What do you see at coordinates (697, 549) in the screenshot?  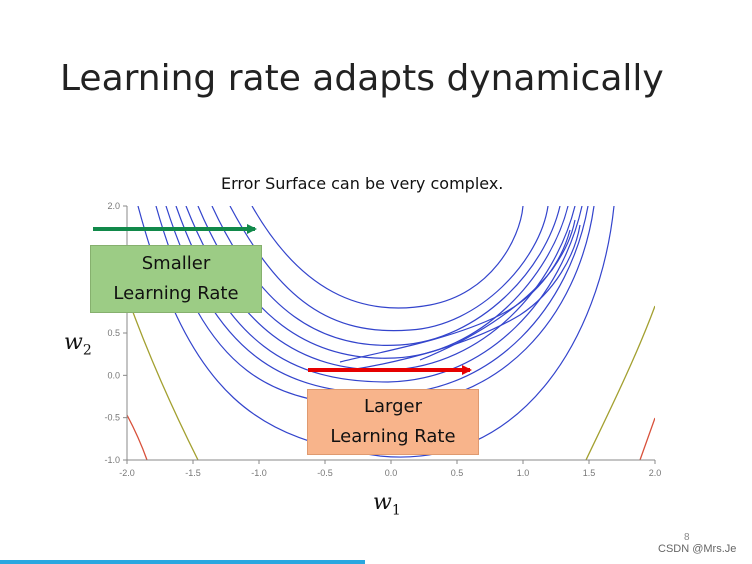 I see `watermark: CSDN @Mrs.Je` at bounding box center [697, 549].